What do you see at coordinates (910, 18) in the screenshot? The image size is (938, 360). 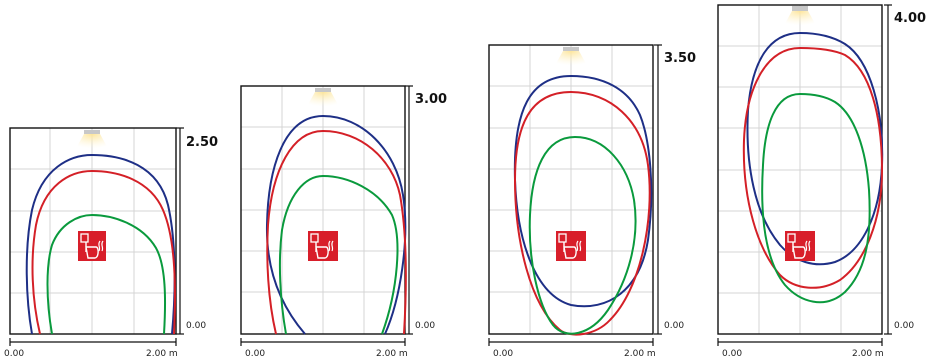 I see `height-label: 4.00` at bounding box center [910, 18].